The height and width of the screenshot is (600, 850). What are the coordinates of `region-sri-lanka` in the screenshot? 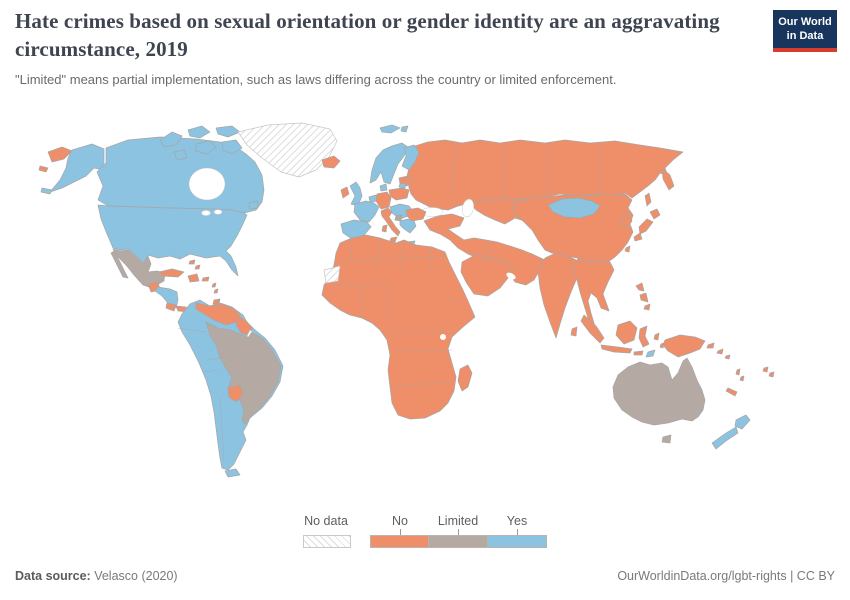 It's located at (574, 331).